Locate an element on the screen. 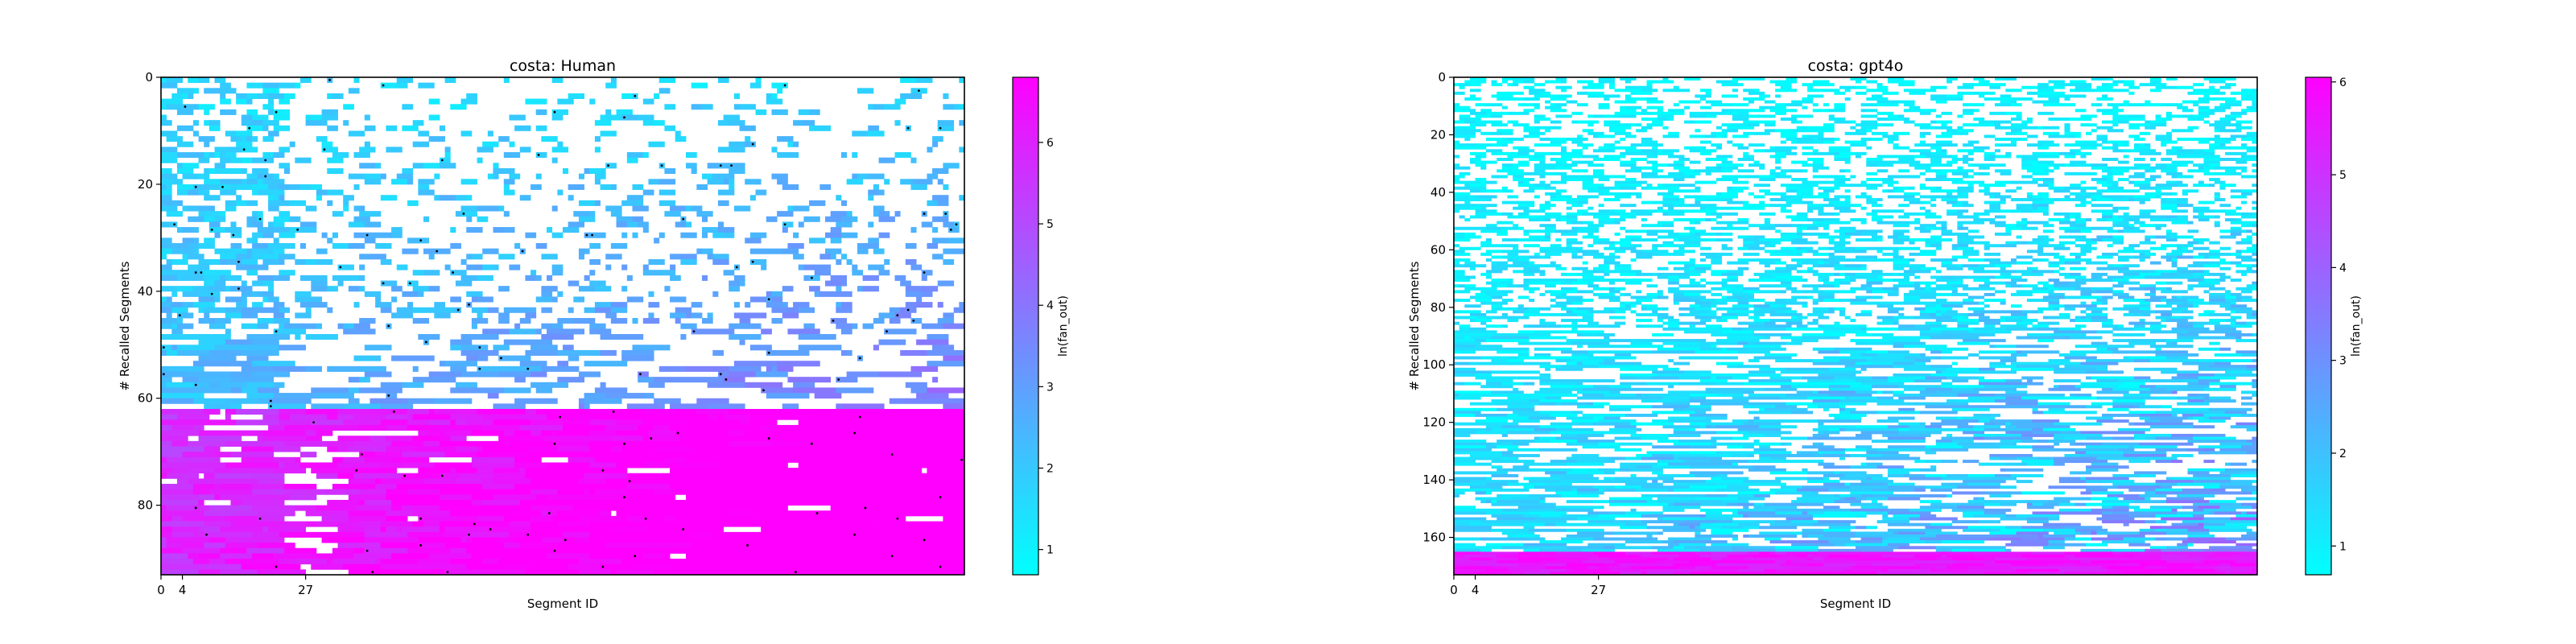 This screenshot has width=2576, height=644. colorbar-tick-label: 3 is located at coordinates (1050, 387).